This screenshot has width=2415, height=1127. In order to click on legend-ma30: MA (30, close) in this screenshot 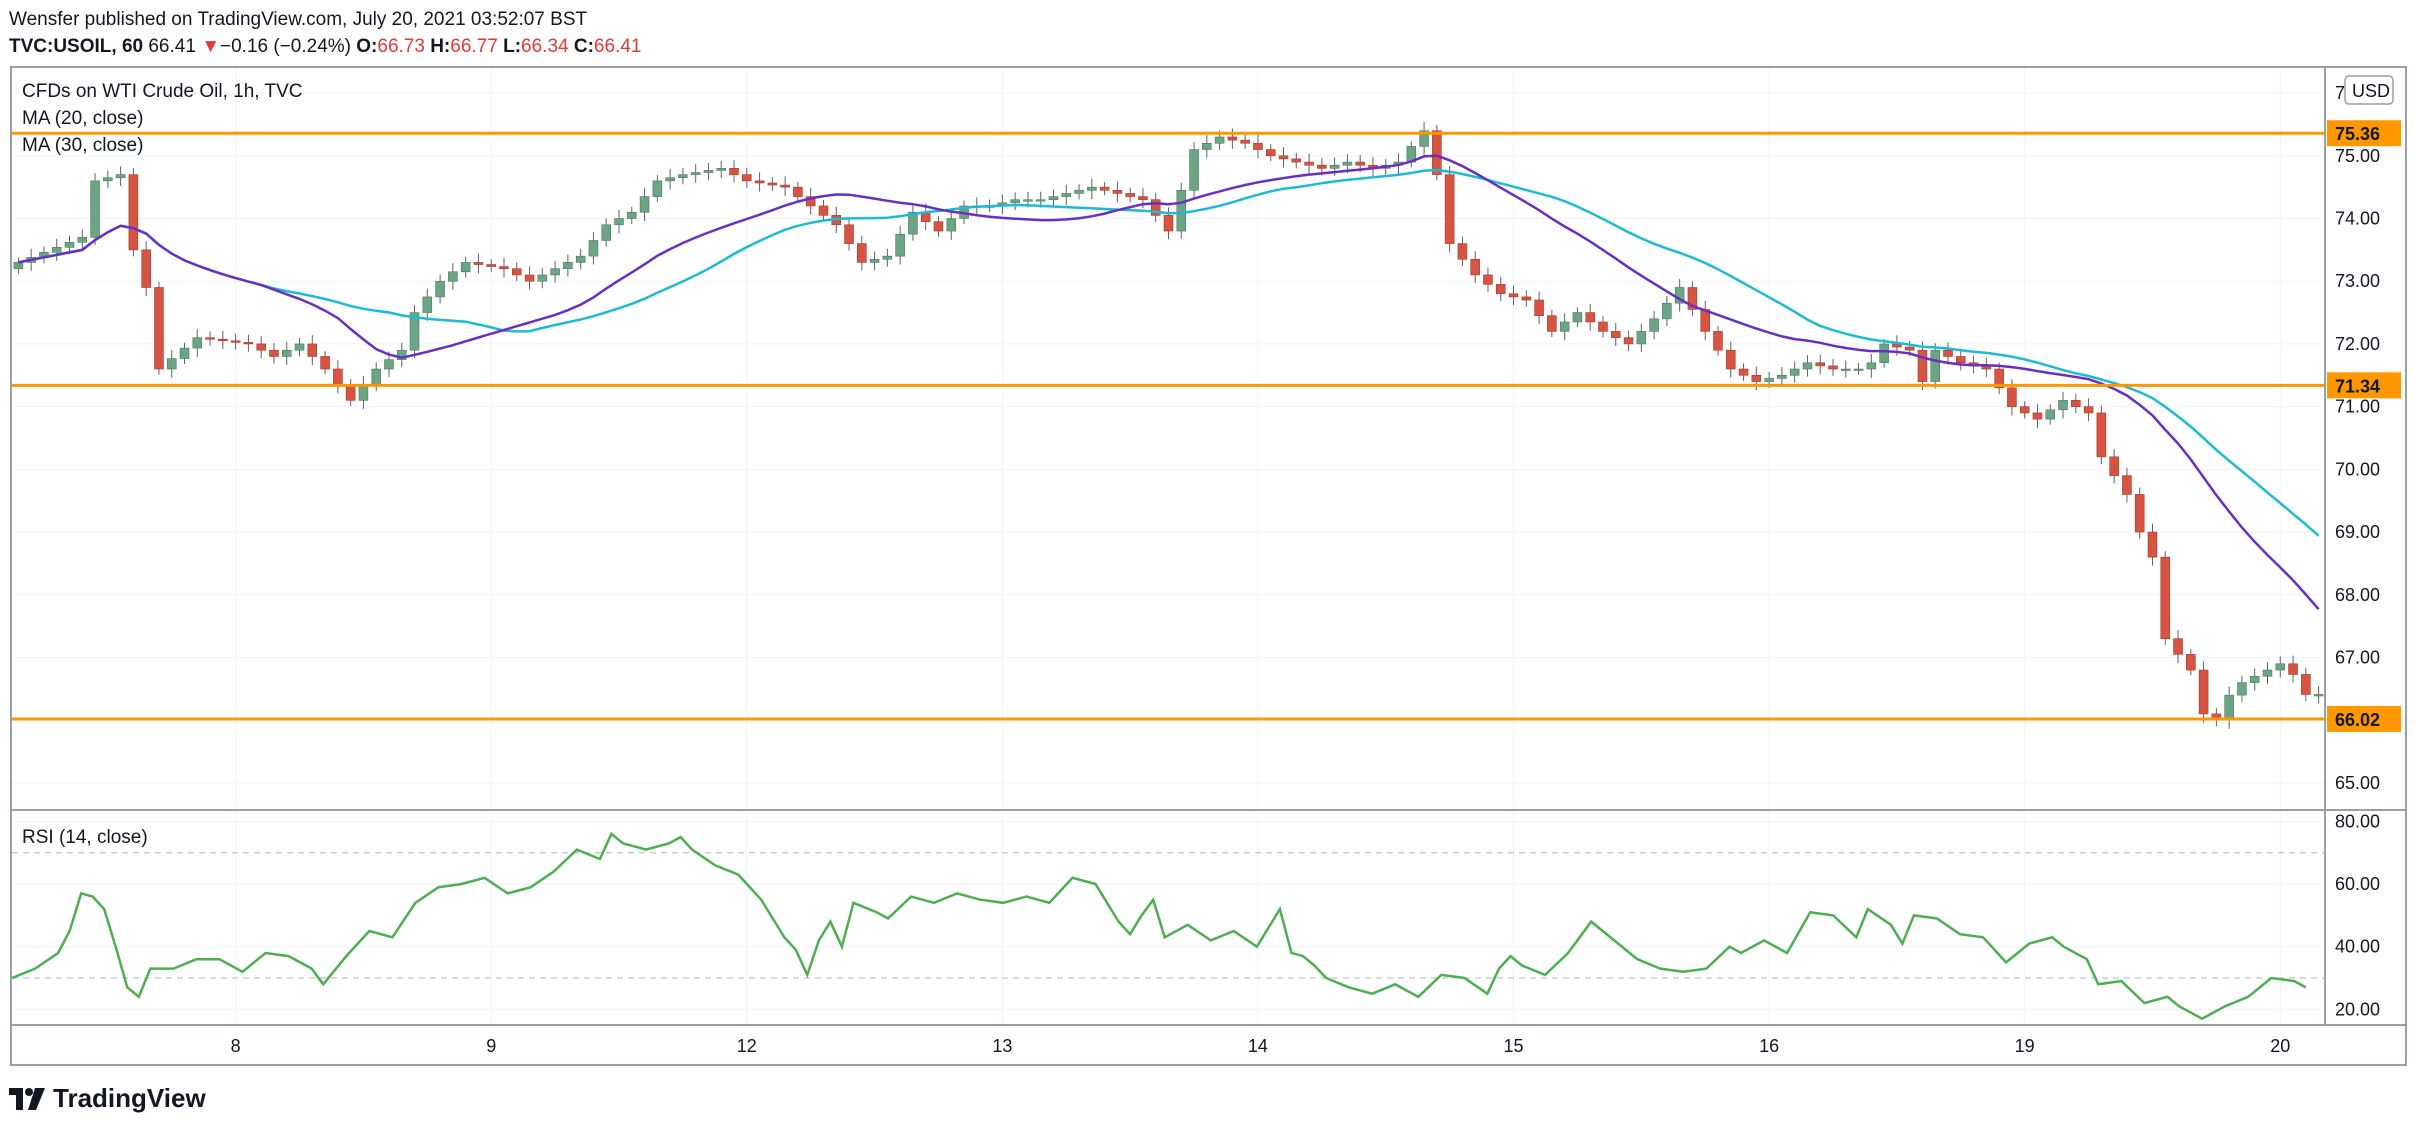, I will do `click(83, 145)`.